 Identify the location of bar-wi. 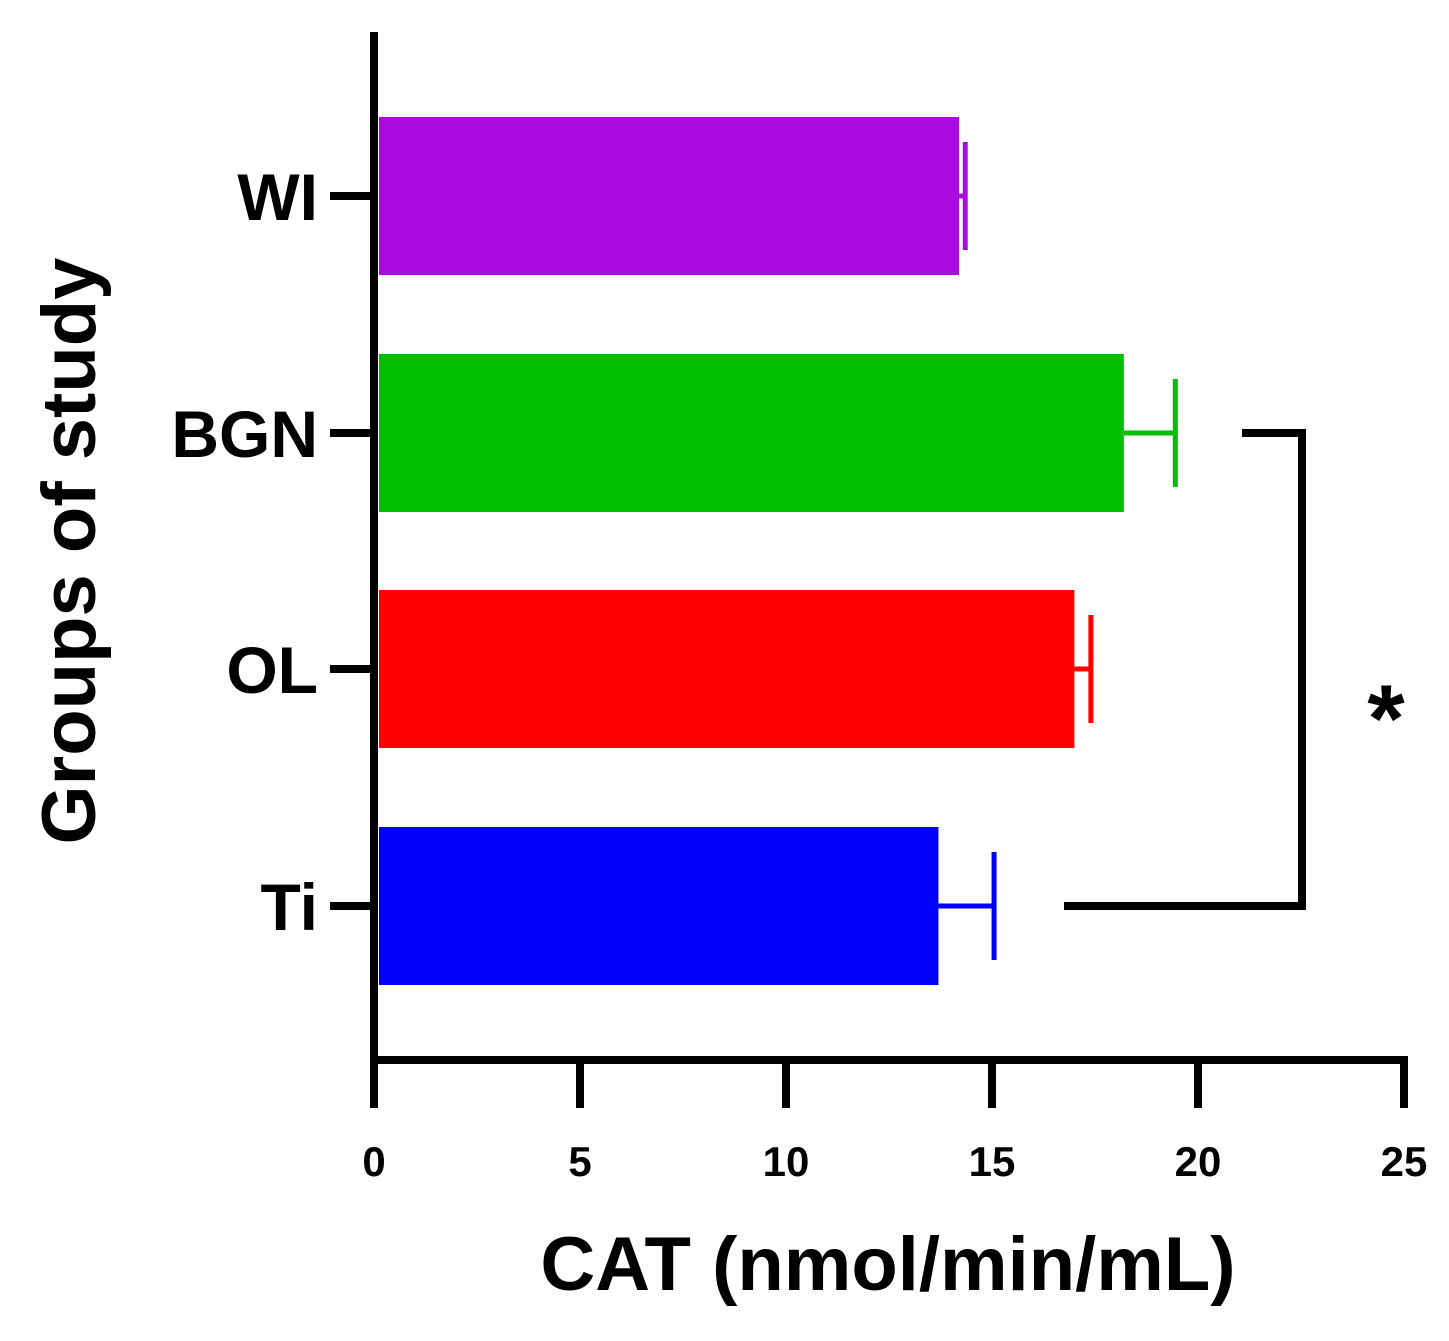
(669, 196).